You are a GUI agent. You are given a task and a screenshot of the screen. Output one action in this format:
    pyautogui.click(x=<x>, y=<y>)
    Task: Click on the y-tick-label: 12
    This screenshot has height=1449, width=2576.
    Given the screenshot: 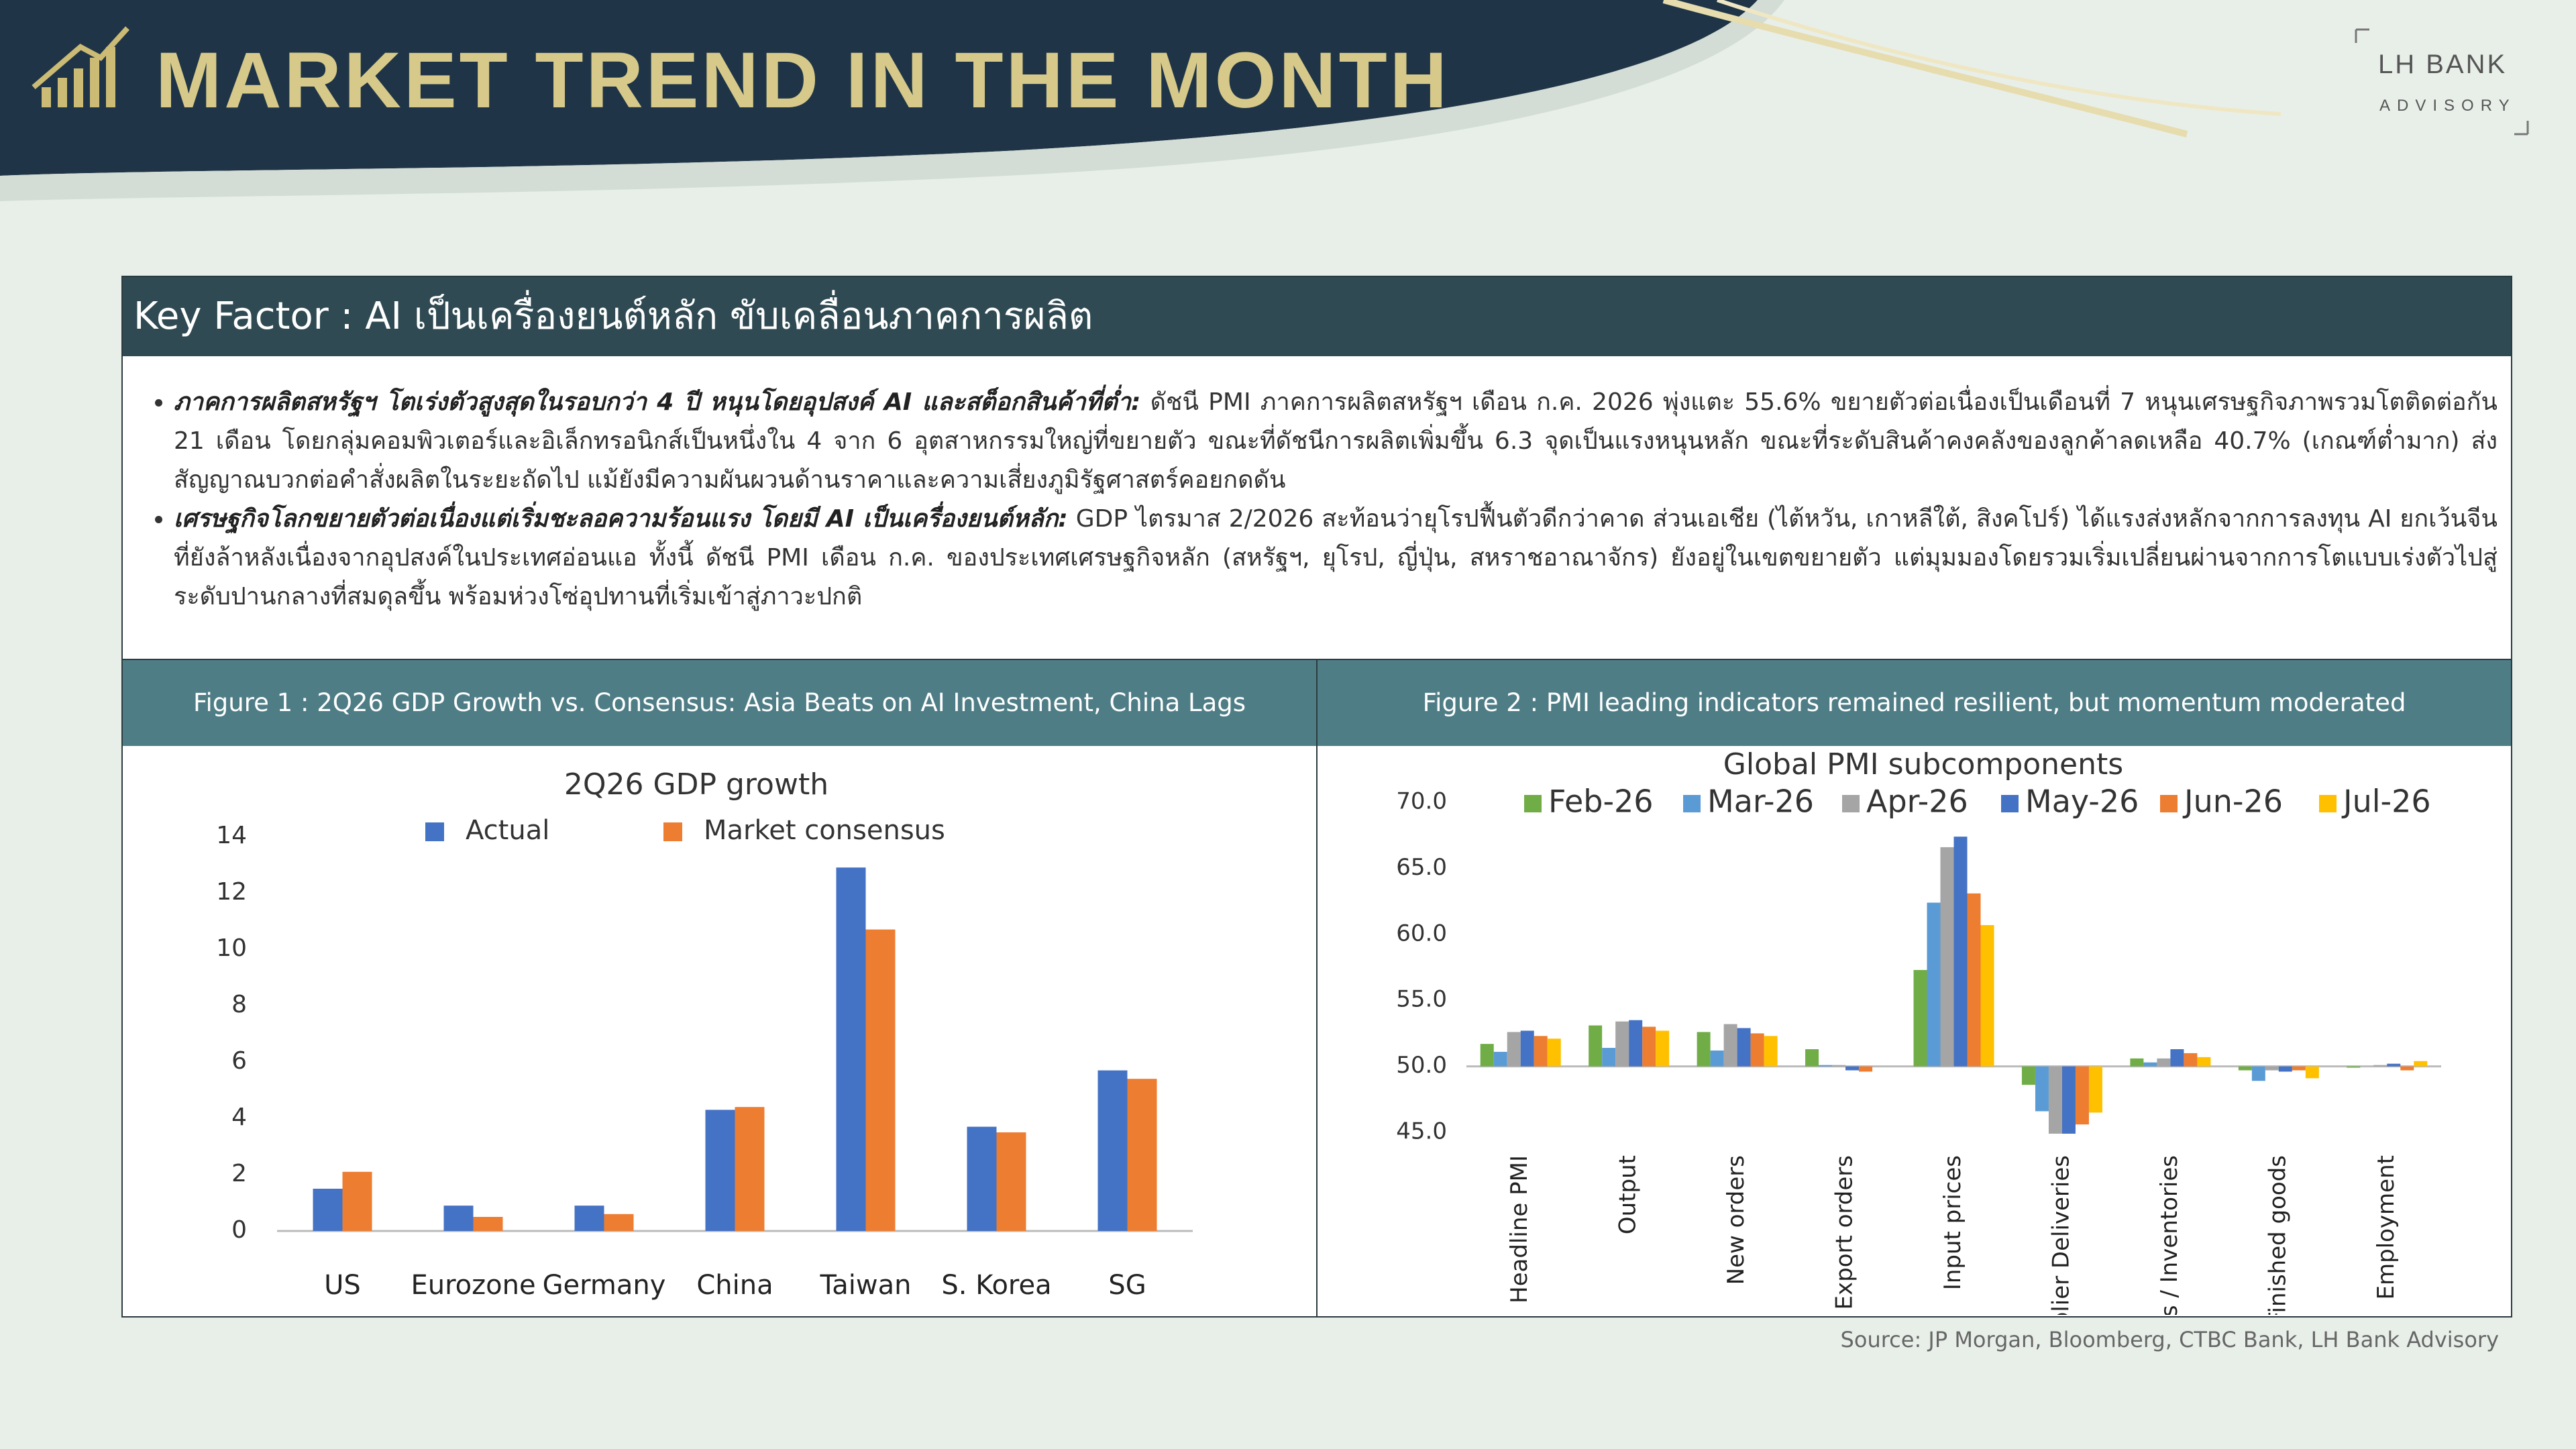 What is the action you would take?
    pyautogui.click(x=231, y=892)
    